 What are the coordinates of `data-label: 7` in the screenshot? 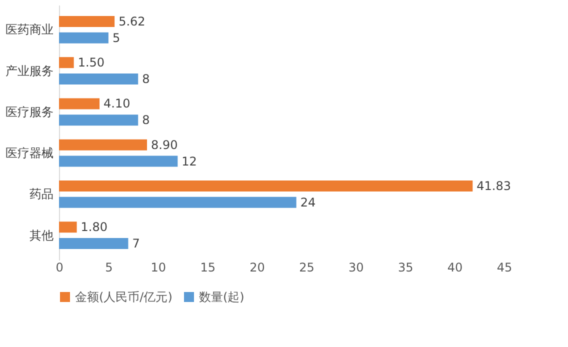 It's located at (136, 243).